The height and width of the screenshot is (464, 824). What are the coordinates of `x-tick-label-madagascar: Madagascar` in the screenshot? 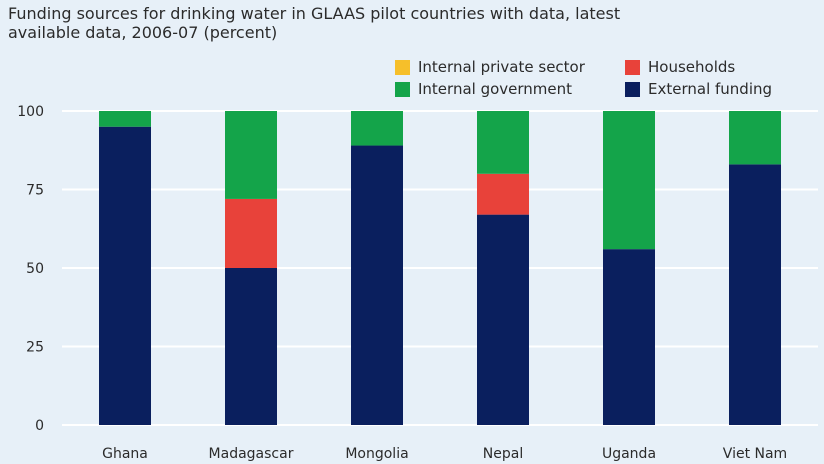 It's located at (251, 454).